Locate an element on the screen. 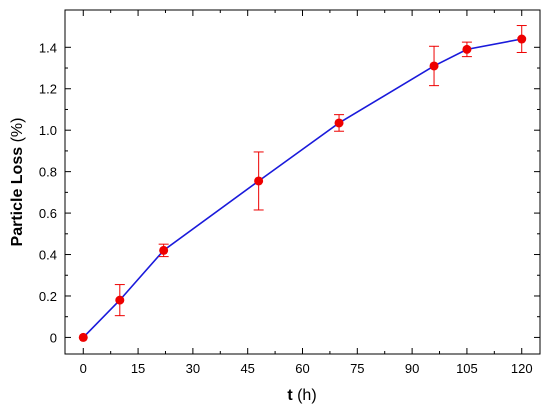 The height and width of the screenshot is (410, 550). y-tick-label: 1.4 is located at coordinates (48, 47).